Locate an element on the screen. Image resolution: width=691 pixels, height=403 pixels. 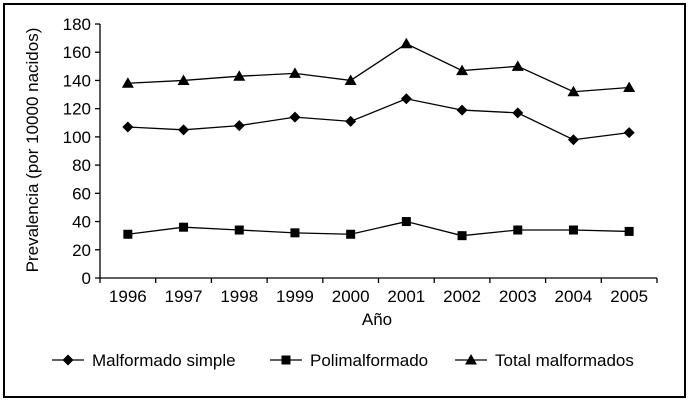
legend-item-malformado-simple: Malformado simple is located at coordinates (144, 360).